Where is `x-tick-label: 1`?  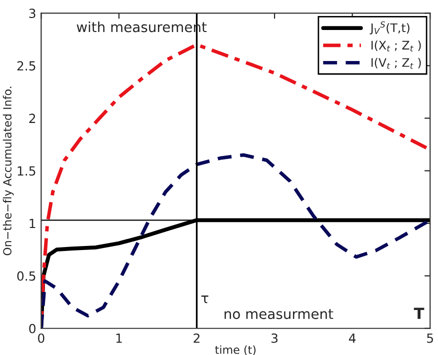
x-tick-label: 1 is located at coordinates (119, 338).